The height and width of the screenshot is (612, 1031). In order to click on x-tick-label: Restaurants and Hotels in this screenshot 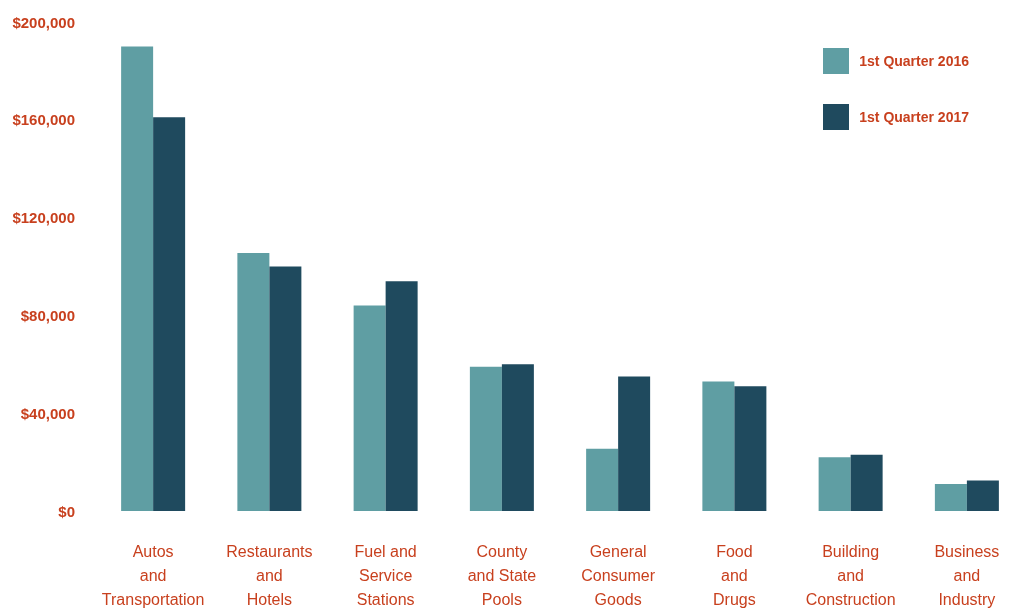, I will do `click(269, 575)`.